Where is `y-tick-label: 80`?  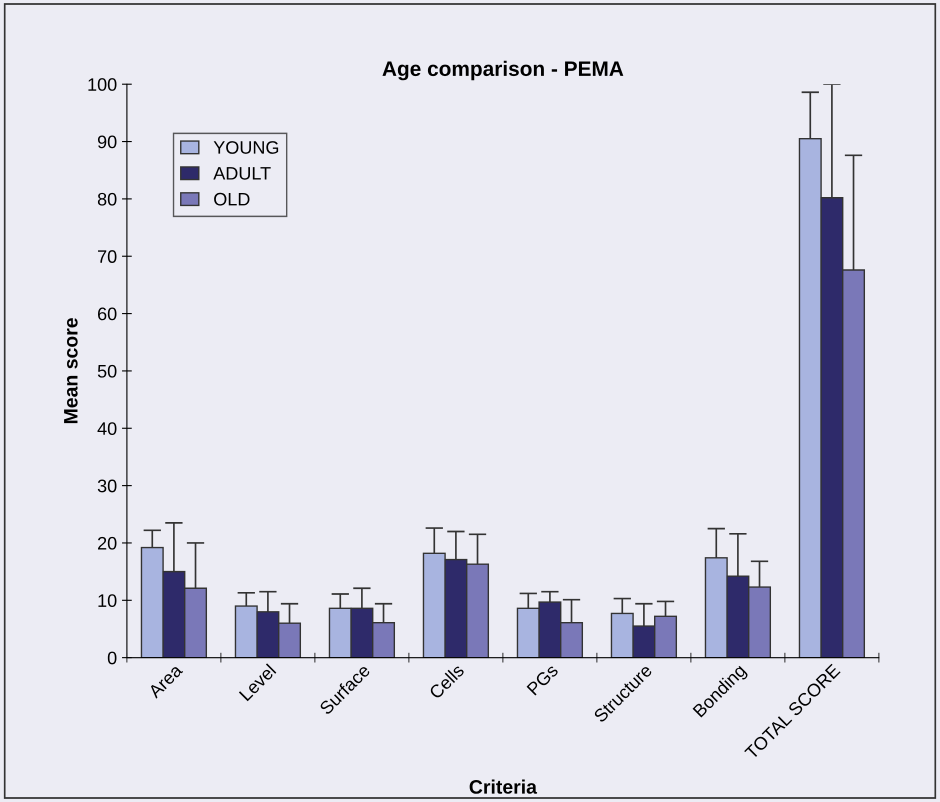 y-tick-label: 80 is located at coordinates (107, 199).